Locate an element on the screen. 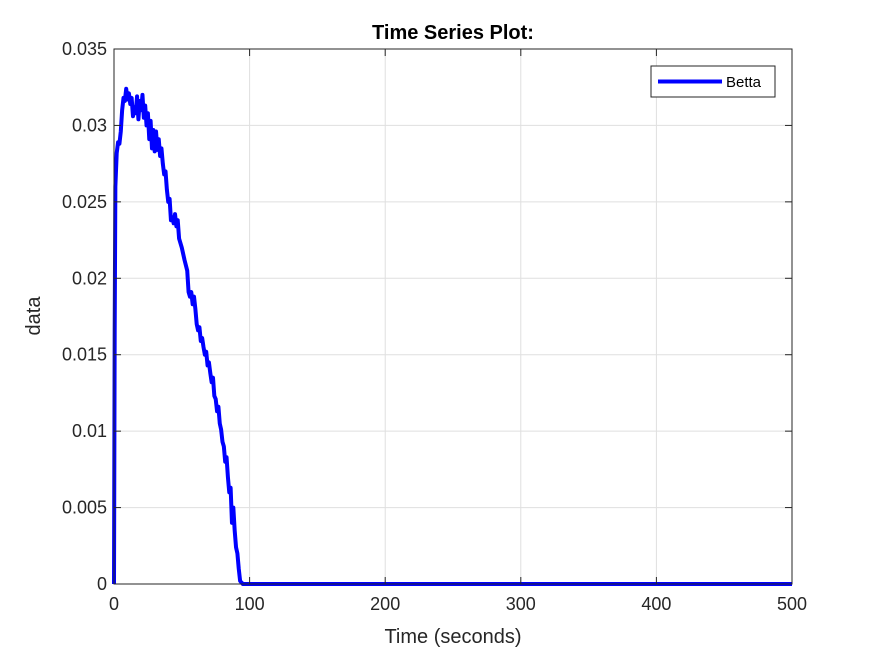 The width and height of the screenshot is (875, 656). x-tick-label: 100 is located at coordinates (250, 604).